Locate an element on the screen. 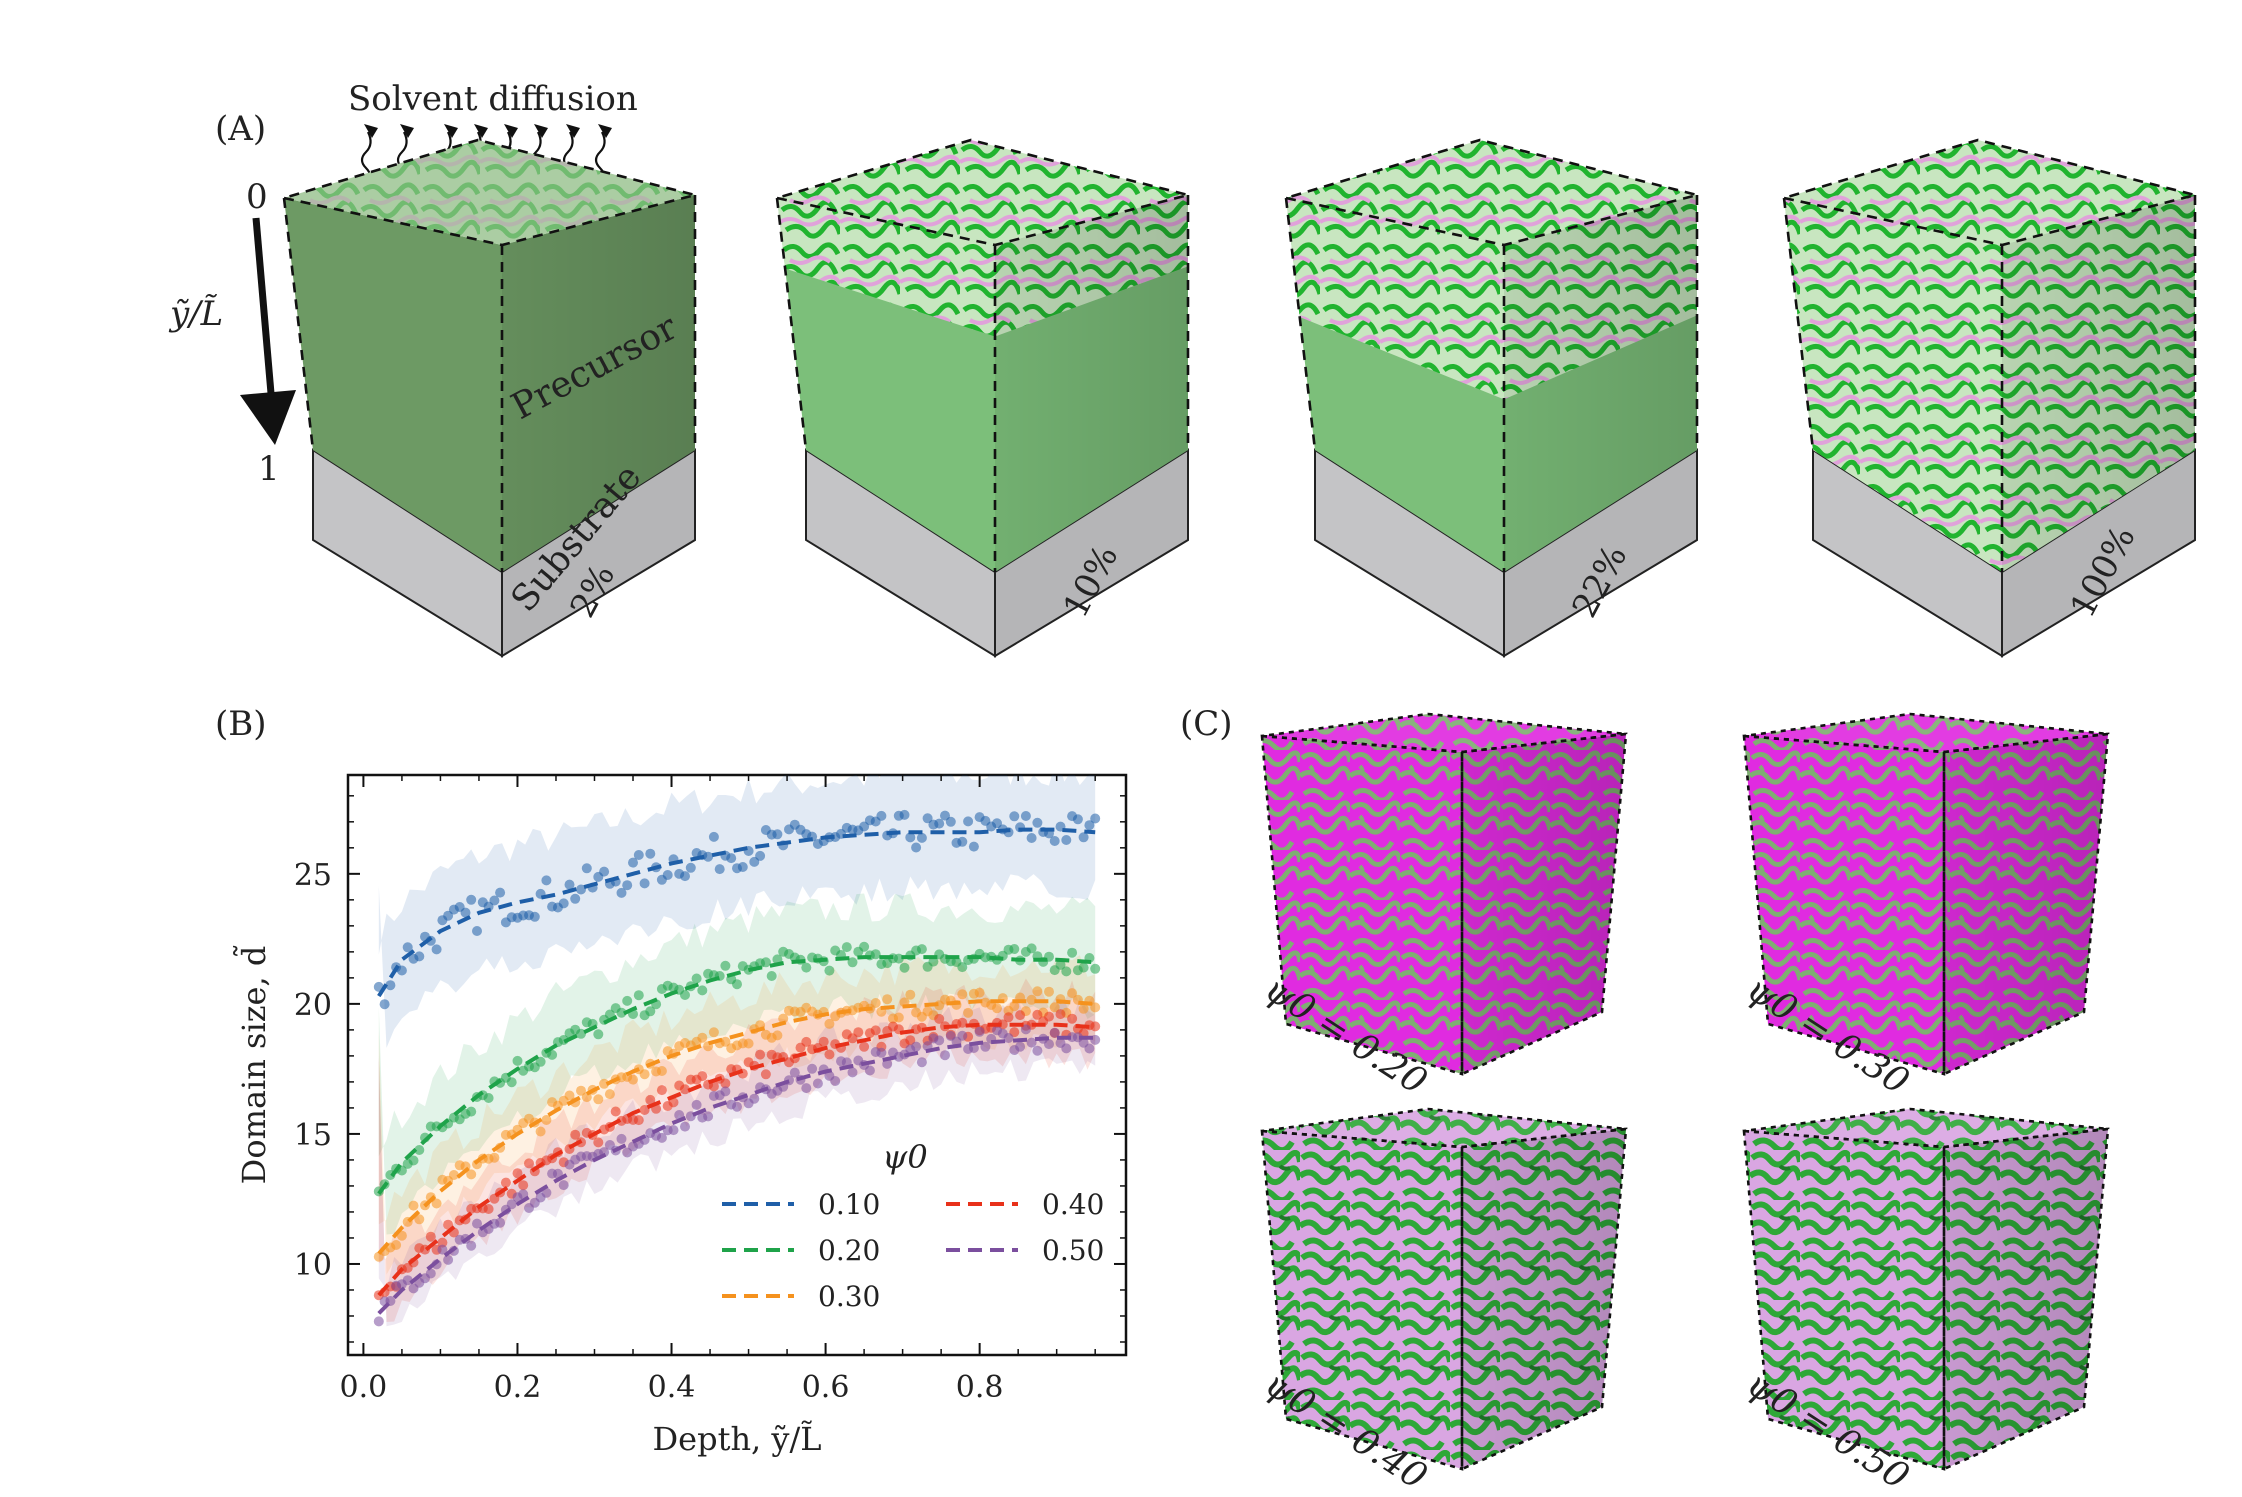 The height and width of the screenshot is (1497, 2242). data-points is located at coordinates (737, 1068).